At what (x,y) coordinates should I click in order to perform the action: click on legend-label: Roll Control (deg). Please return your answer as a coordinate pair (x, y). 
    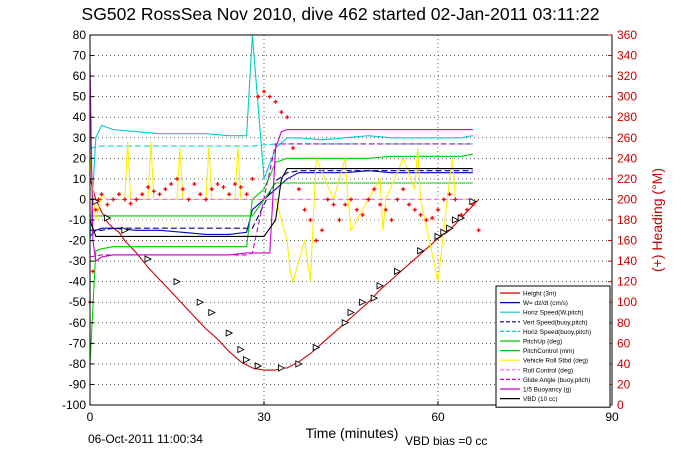
    Looking at the image, I should click on (548, 370).